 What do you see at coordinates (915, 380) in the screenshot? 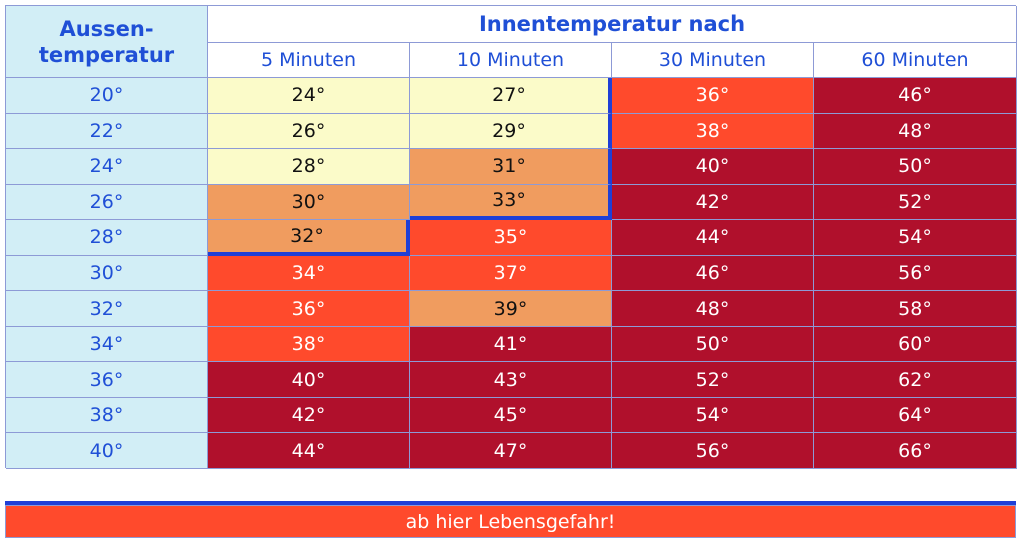
I see `cell: 62°` at bounding box center [915, 380].